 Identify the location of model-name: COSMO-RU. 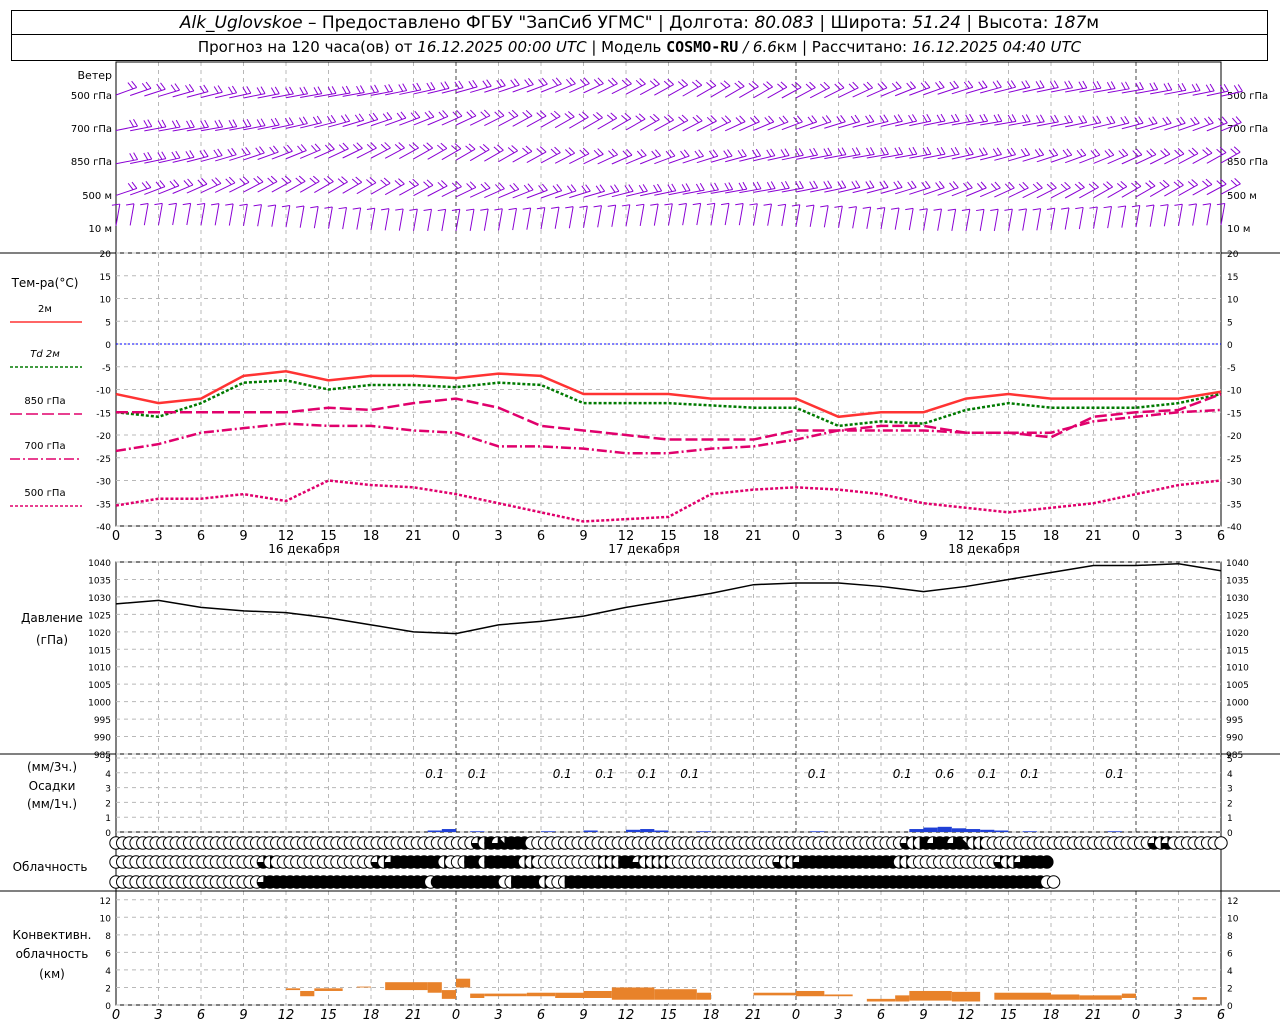
(702, 47).